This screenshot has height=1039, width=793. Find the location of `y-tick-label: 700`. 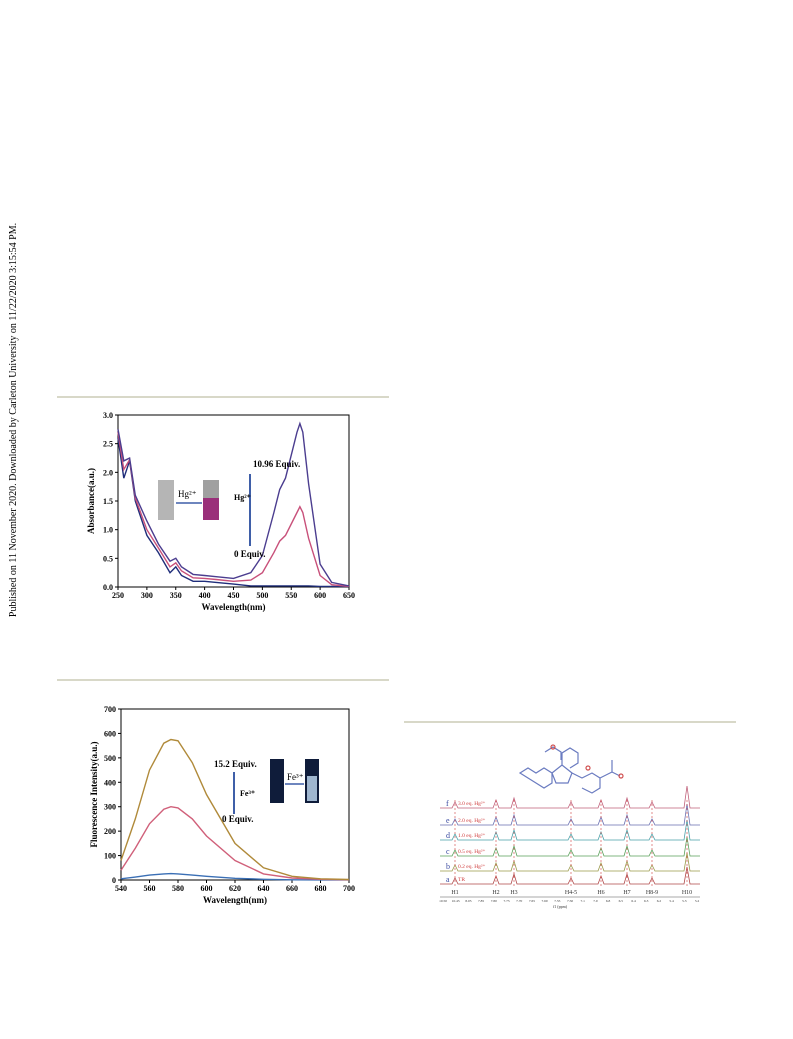

y-tick-label: 700 is located at coordinates (110, 709).